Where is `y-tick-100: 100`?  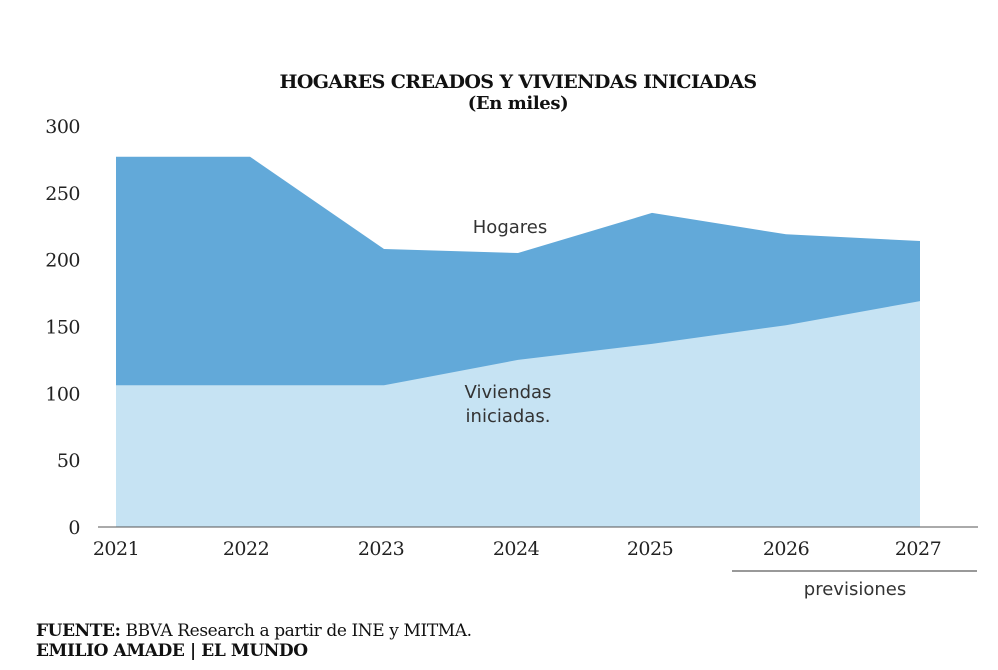
y-tick-100: 100 is located at coordinates (62, 394).